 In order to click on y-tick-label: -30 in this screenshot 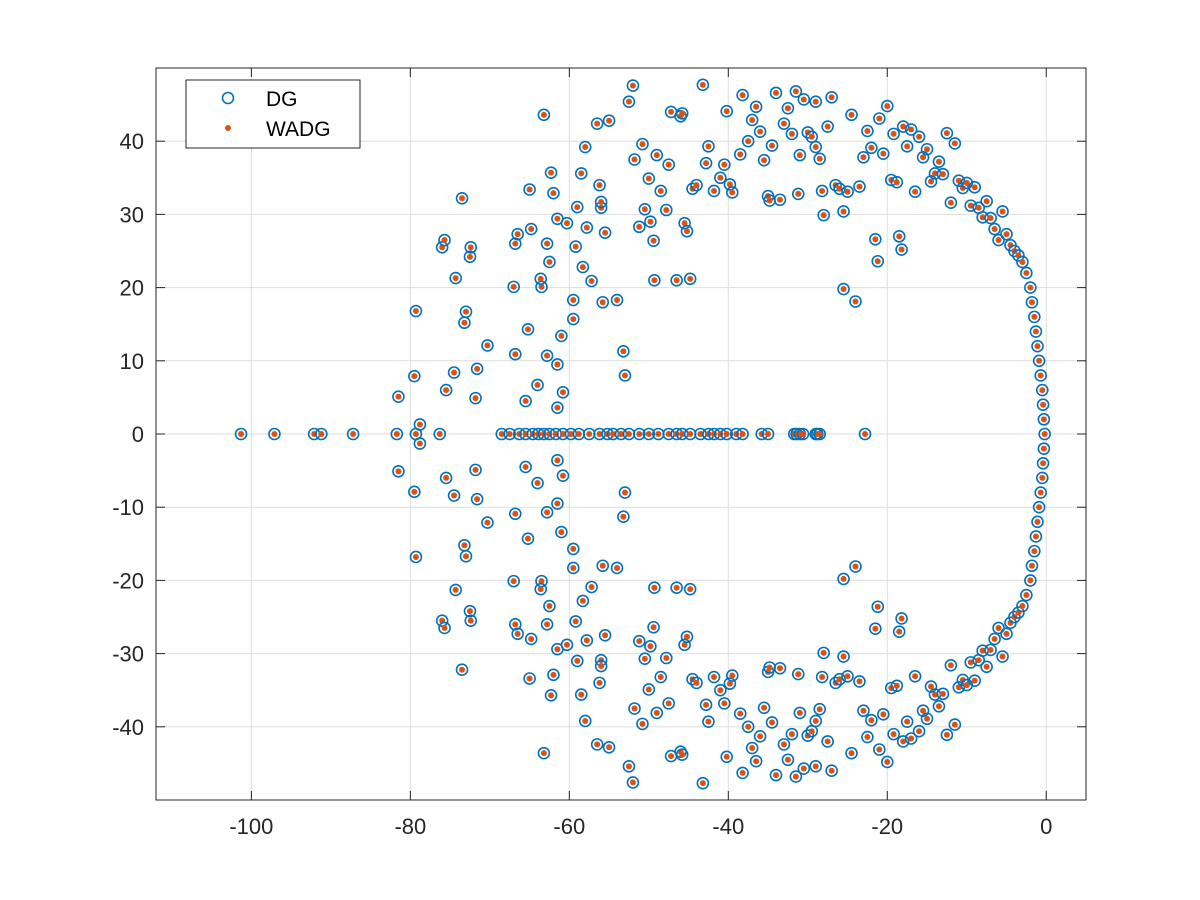, I will do `click(128, 654)`.